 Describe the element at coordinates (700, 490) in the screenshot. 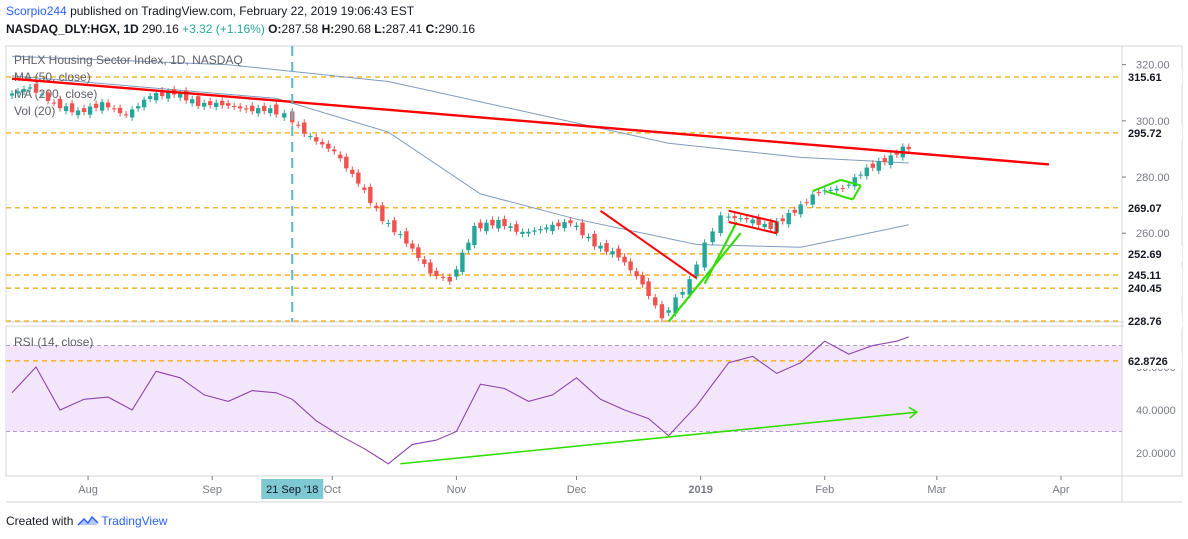

I see `time-tick-label: 2019` at that location.